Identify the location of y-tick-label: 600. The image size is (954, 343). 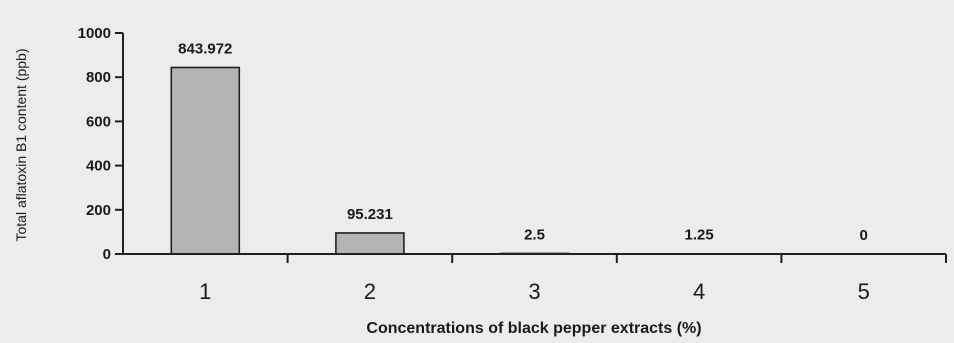
(98, 121).